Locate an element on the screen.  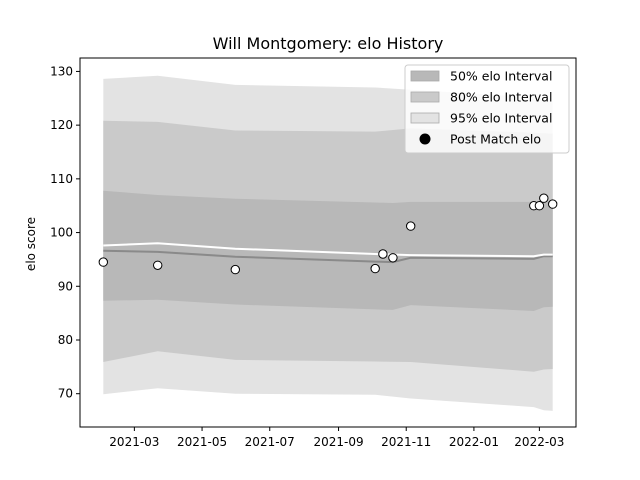
x-tick-label: 2022-03 is located at coordinates (539, 442).